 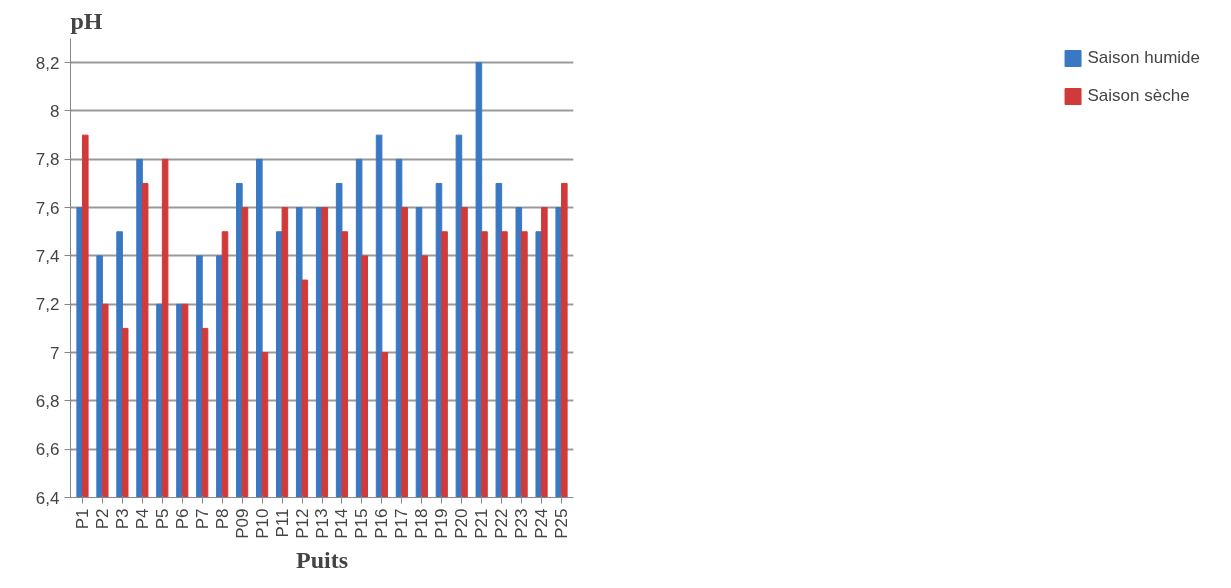 What do you see at coordinates (322, 559) in the screenshot?
I see `x-axis-title: Puits` at bounding box center [322, 559].